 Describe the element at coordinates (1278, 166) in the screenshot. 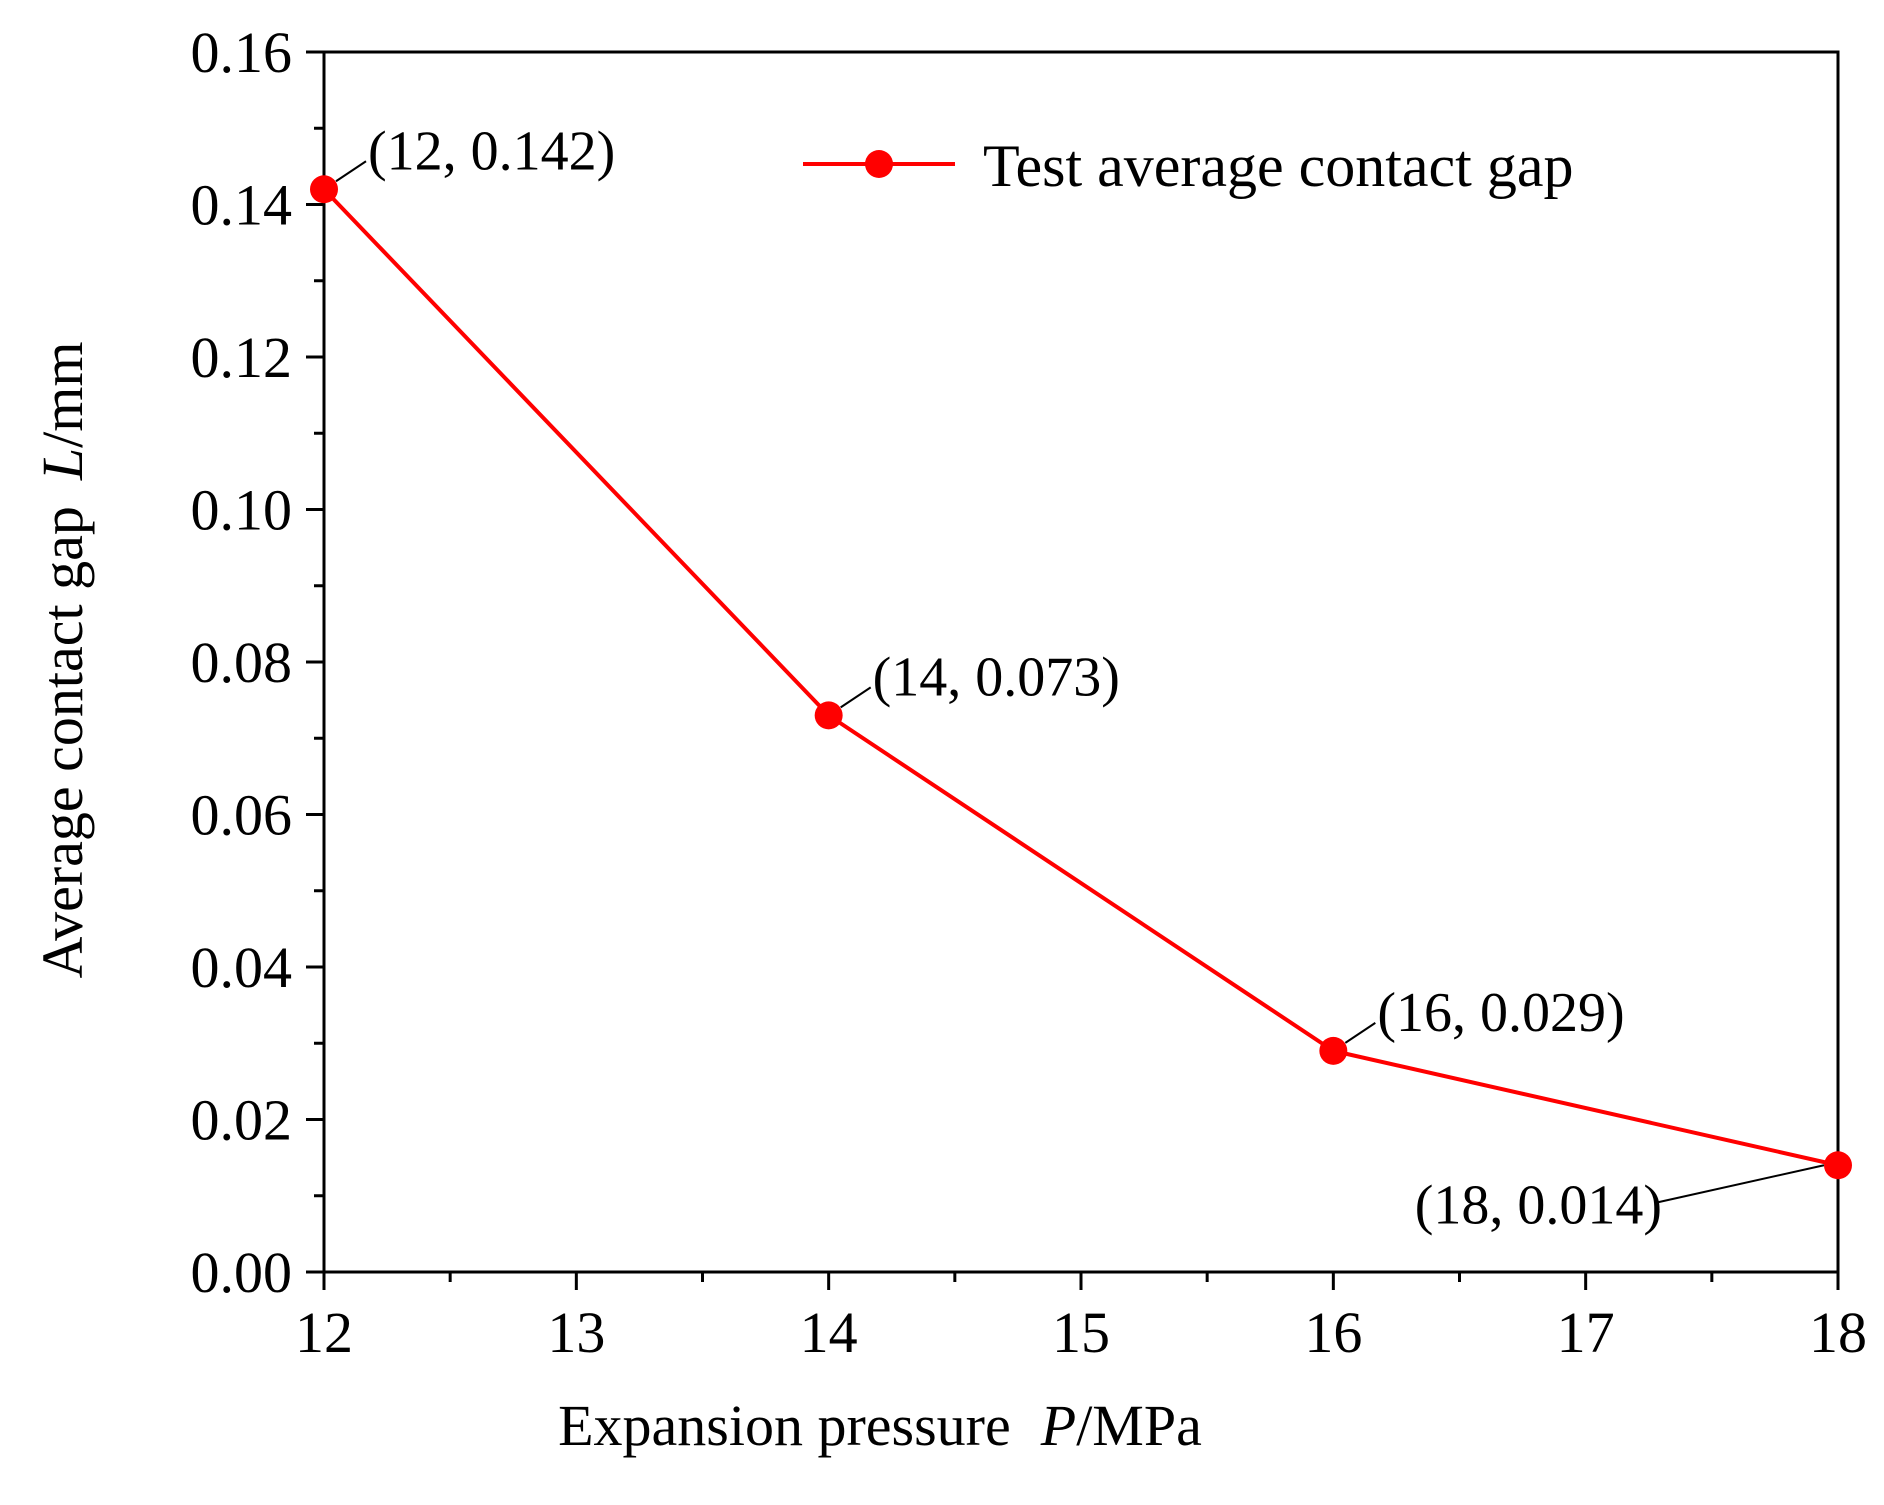

I see `legend-label: Test average contact gap` at that location.